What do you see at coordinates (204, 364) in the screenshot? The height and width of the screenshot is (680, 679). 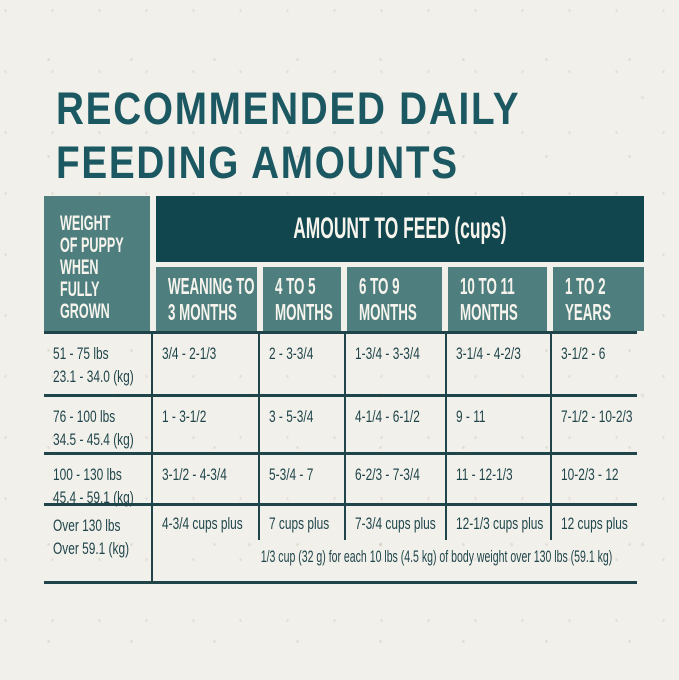 I see `value-cell: 3/4 - 2-1/3` at bounding box center [204, 364].